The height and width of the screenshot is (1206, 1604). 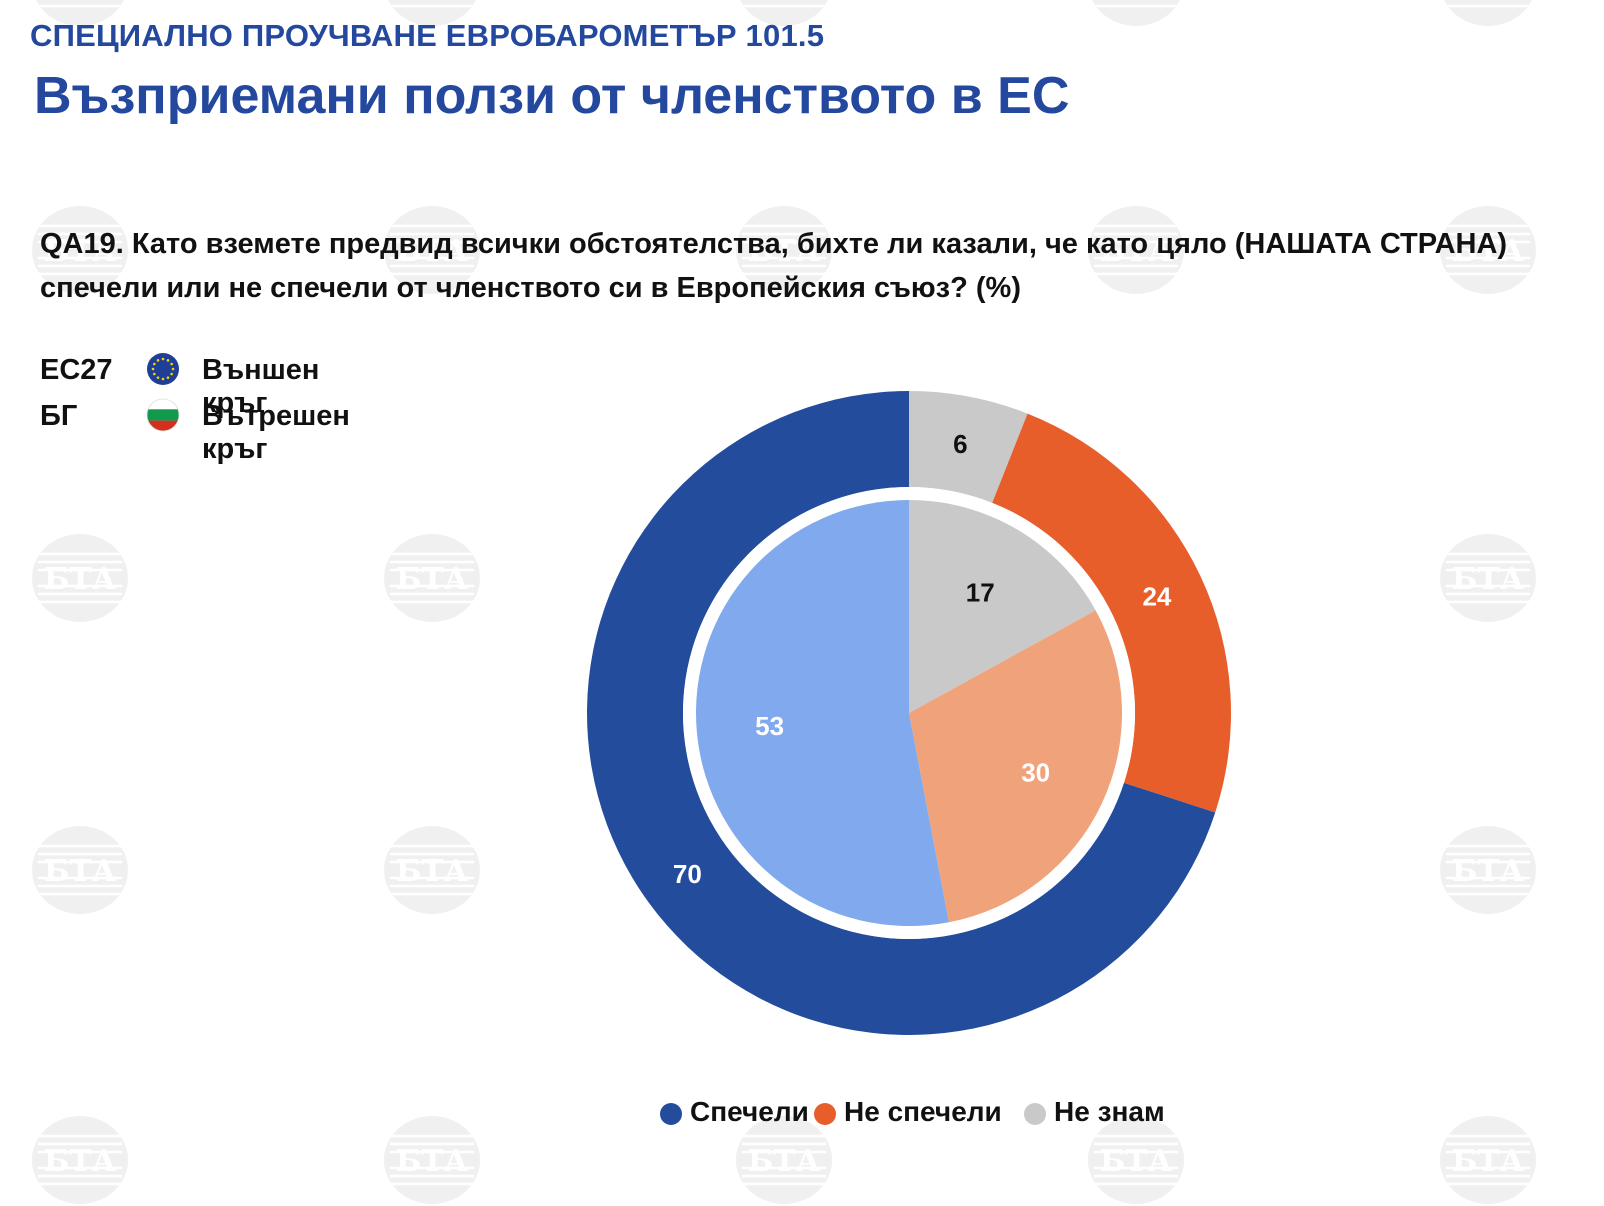 What do you see at coordinates (1109, 1111) in the screenshot?
I see `legend-label-dont-know: Не знам` at bounding box center [1109, 1111].